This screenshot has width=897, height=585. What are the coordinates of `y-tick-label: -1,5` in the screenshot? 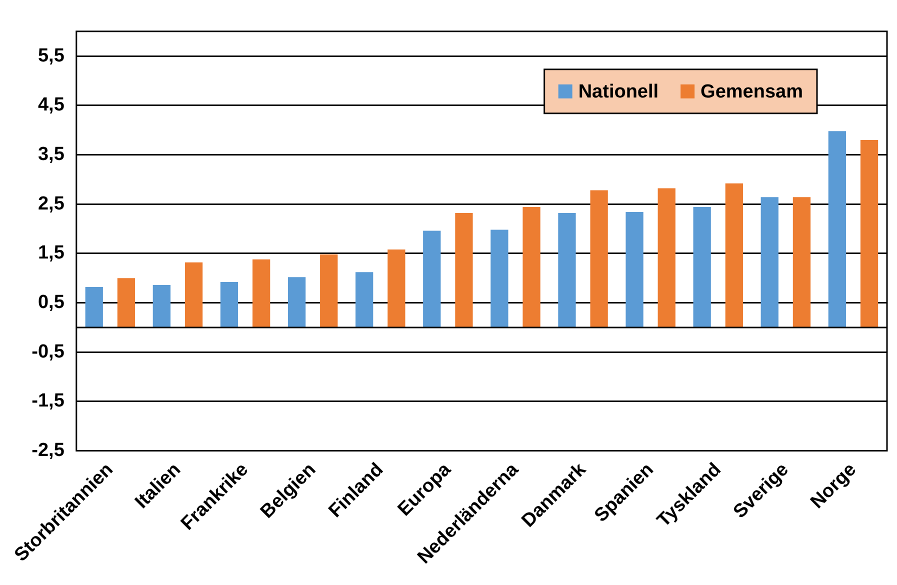 It's located at (48, 401).